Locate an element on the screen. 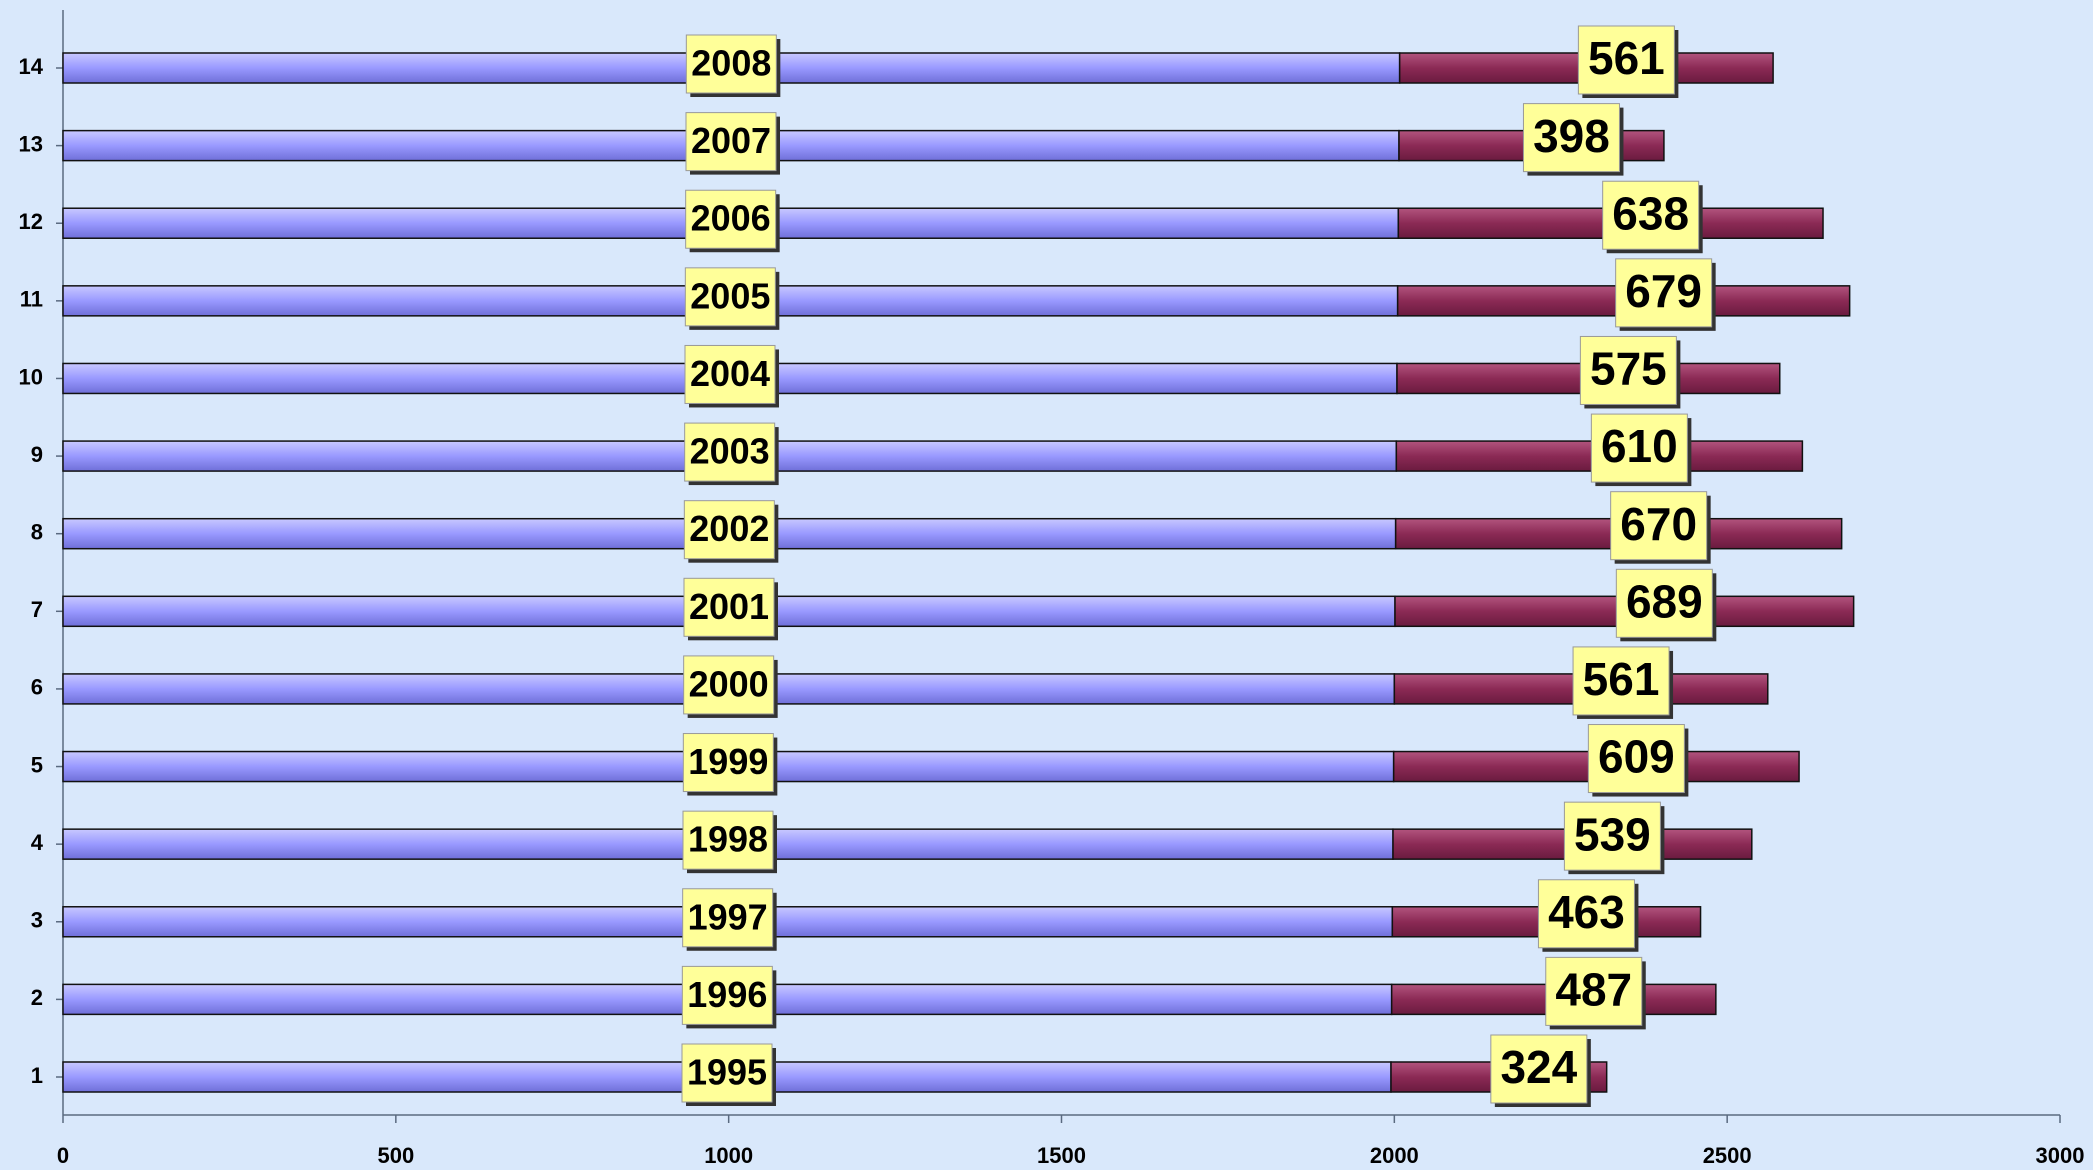 This screenshot has height=1170, width=2093. y-tick-label: 11 is located at coordinates (31, 299).